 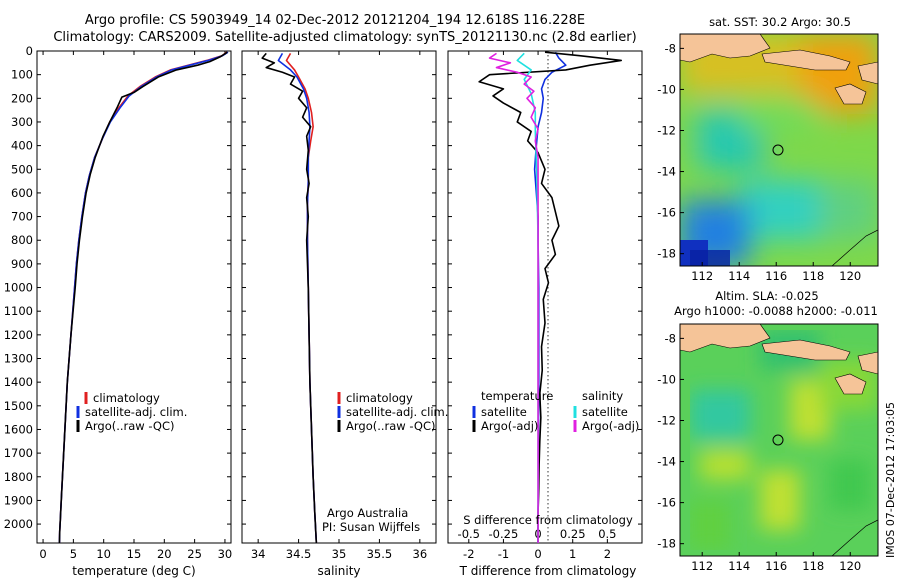 I want to click on x-tick-label: 35, so click(x=339, y=554).